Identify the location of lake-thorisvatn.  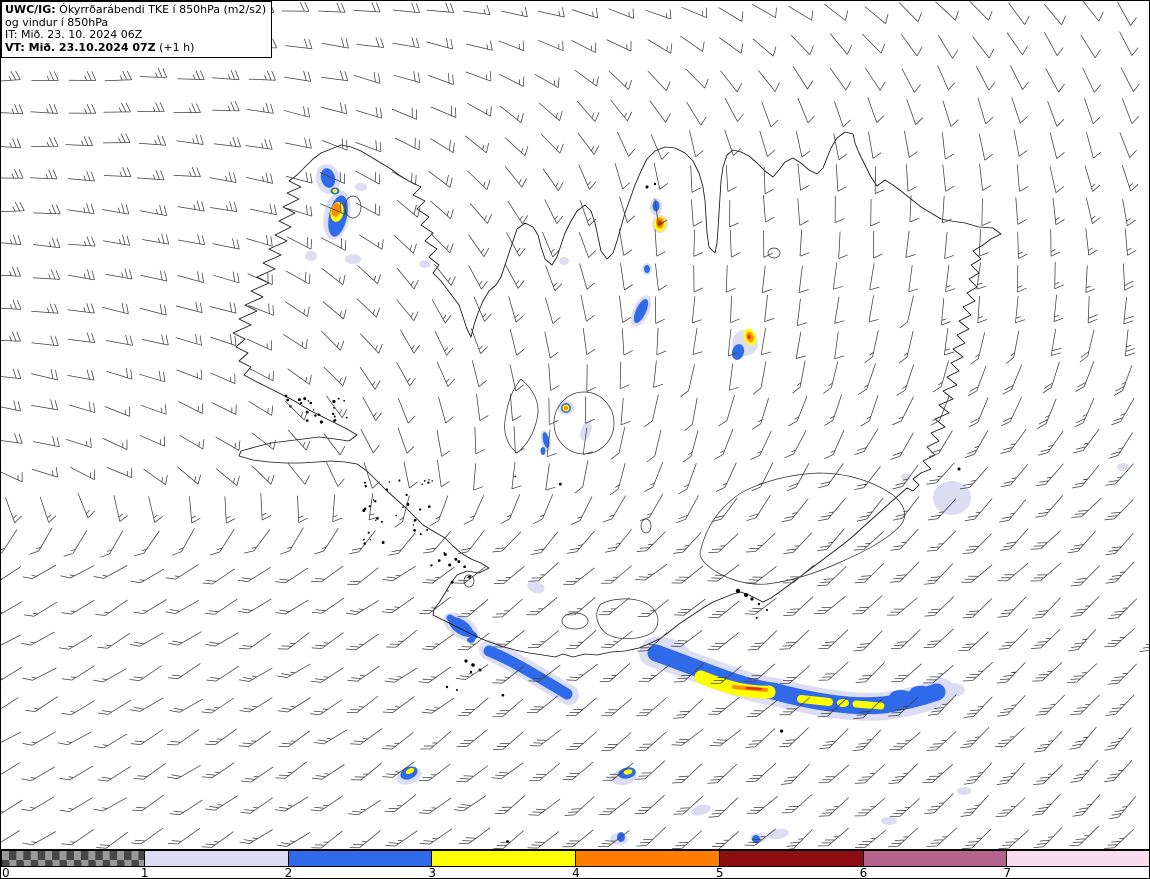
(646, 526).